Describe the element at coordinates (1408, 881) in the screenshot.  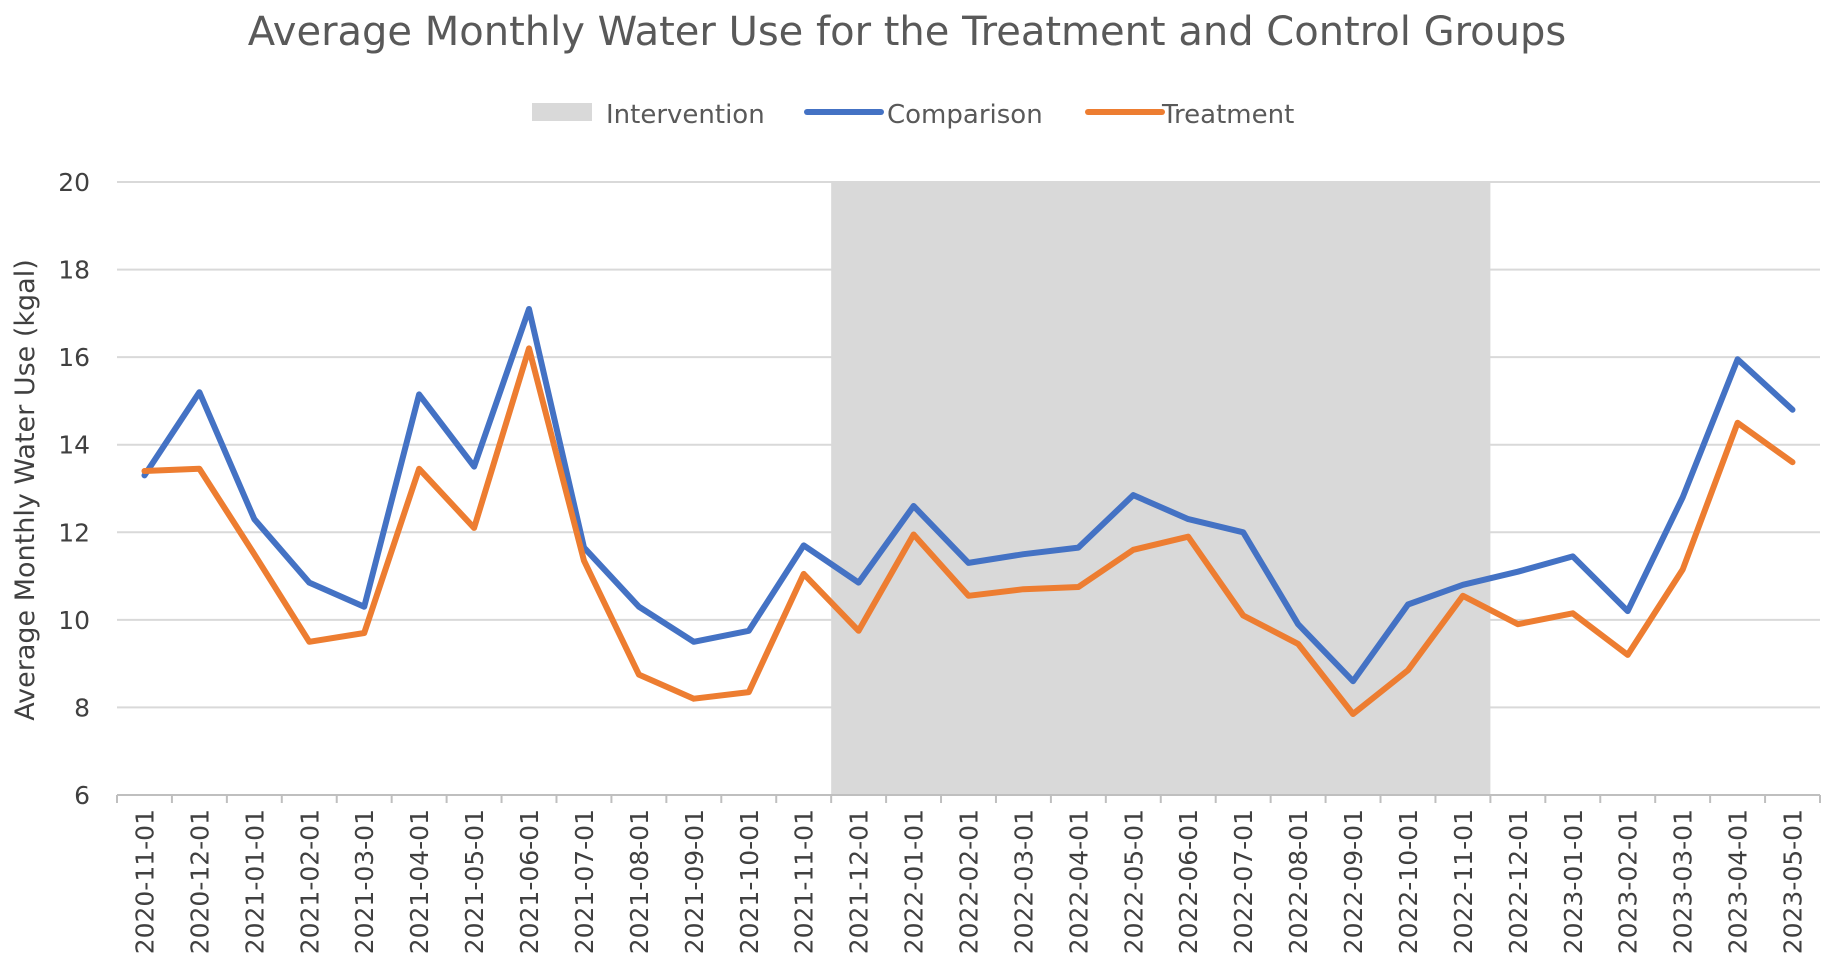
I see `x-tick-label: 2022-10-01` at that location.